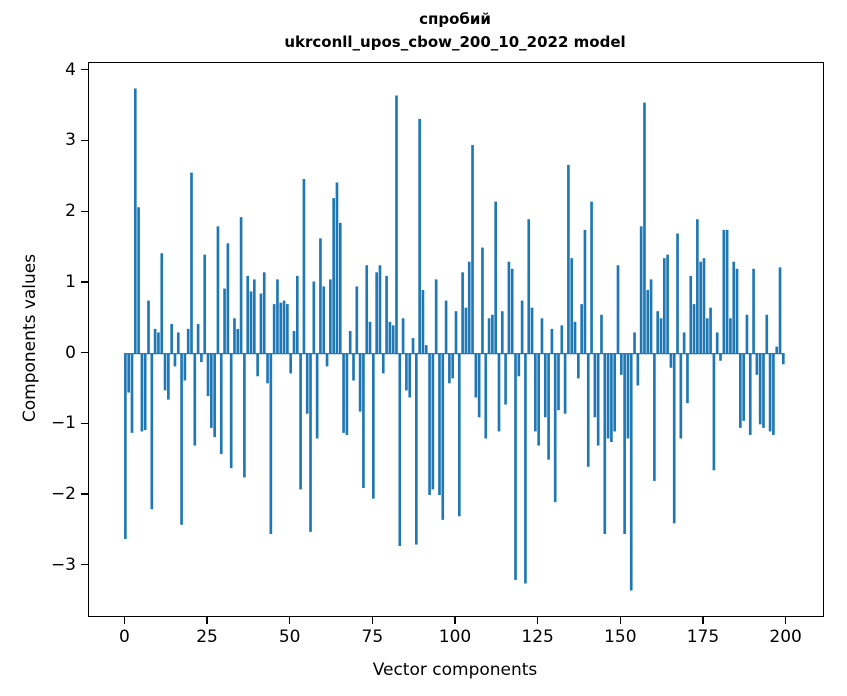  What do you see at coordinates (70, 211) in the screenshot?
I see `y-tick-label: 2` at bounding box center [70, 211].